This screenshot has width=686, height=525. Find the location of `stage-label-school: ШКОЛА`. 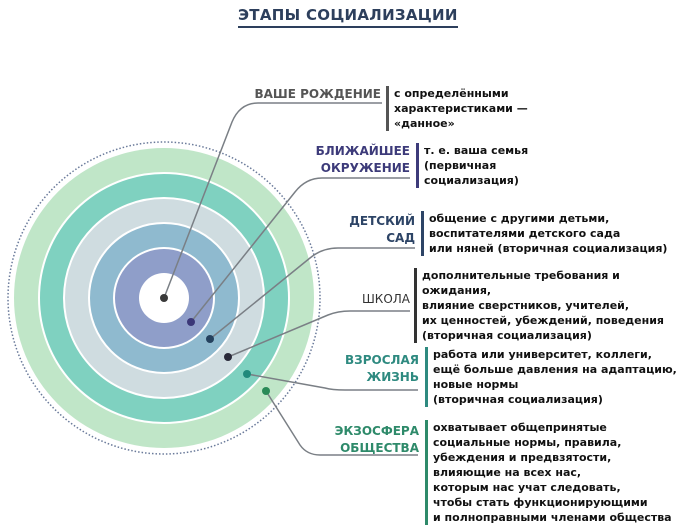

stage-label-school: ШКОЛА is located at coordinates (385, 299).